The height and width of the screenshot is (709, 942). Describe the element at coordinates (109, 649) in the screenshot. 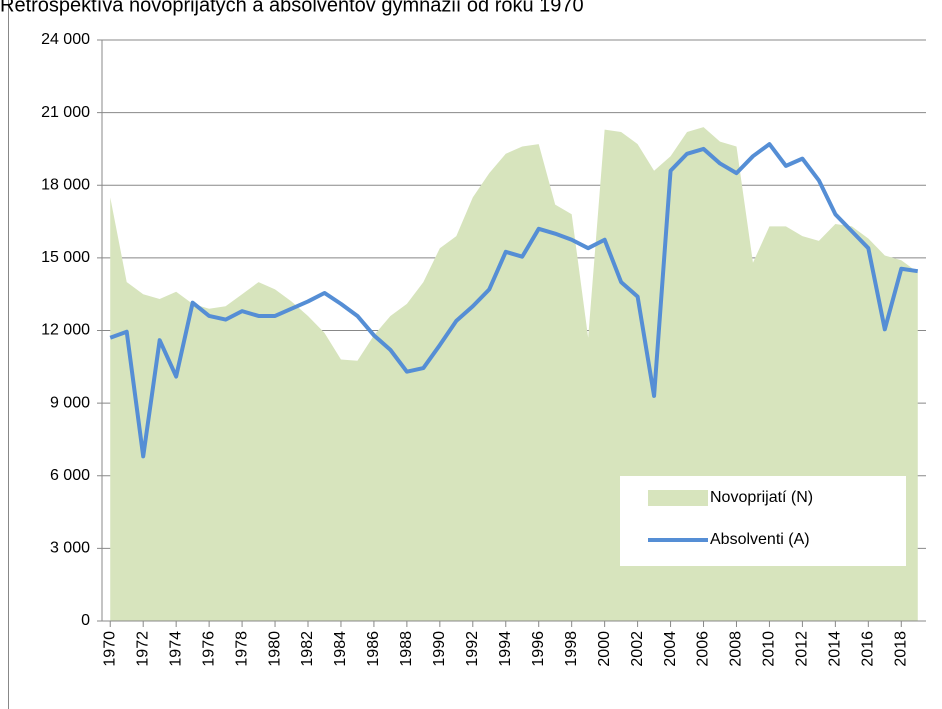

I see `x-tick-label: 1970` at that location.